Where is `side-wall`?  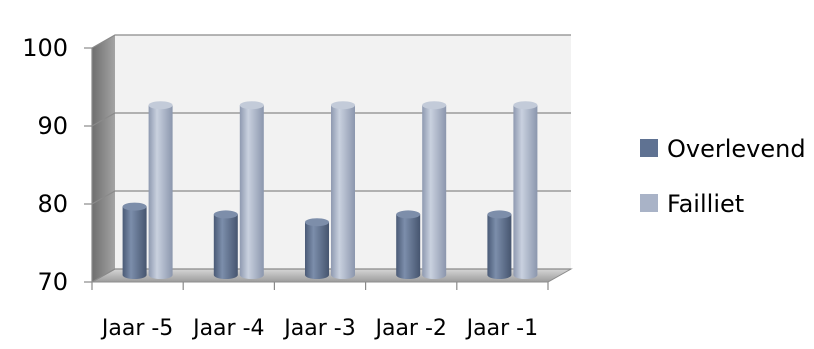
side-wall is located at coordinates (103, 158).